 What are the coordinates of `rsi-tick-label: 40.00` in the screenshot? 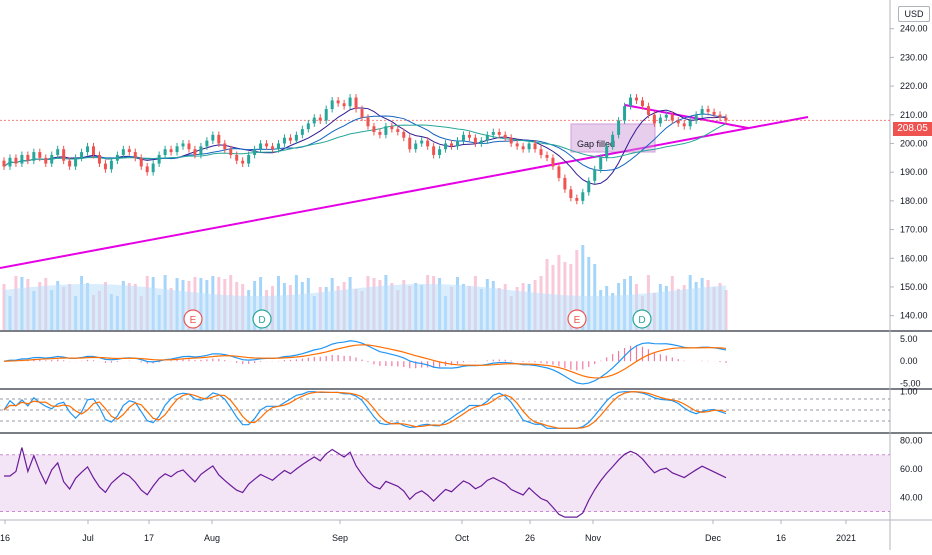 It's located at (911, 497).